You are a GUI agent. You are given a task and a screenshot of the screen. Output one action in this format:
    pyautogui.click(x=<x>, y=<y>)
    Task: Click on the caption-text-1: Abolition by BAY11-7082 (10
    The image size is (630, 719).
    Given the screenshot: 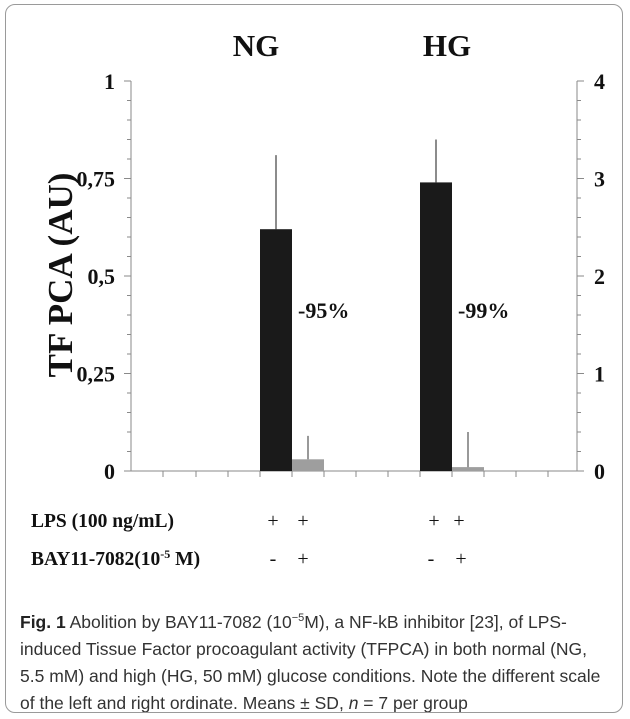 What is the action you would take?
    pyautogui.click(x=180, y=621)
    